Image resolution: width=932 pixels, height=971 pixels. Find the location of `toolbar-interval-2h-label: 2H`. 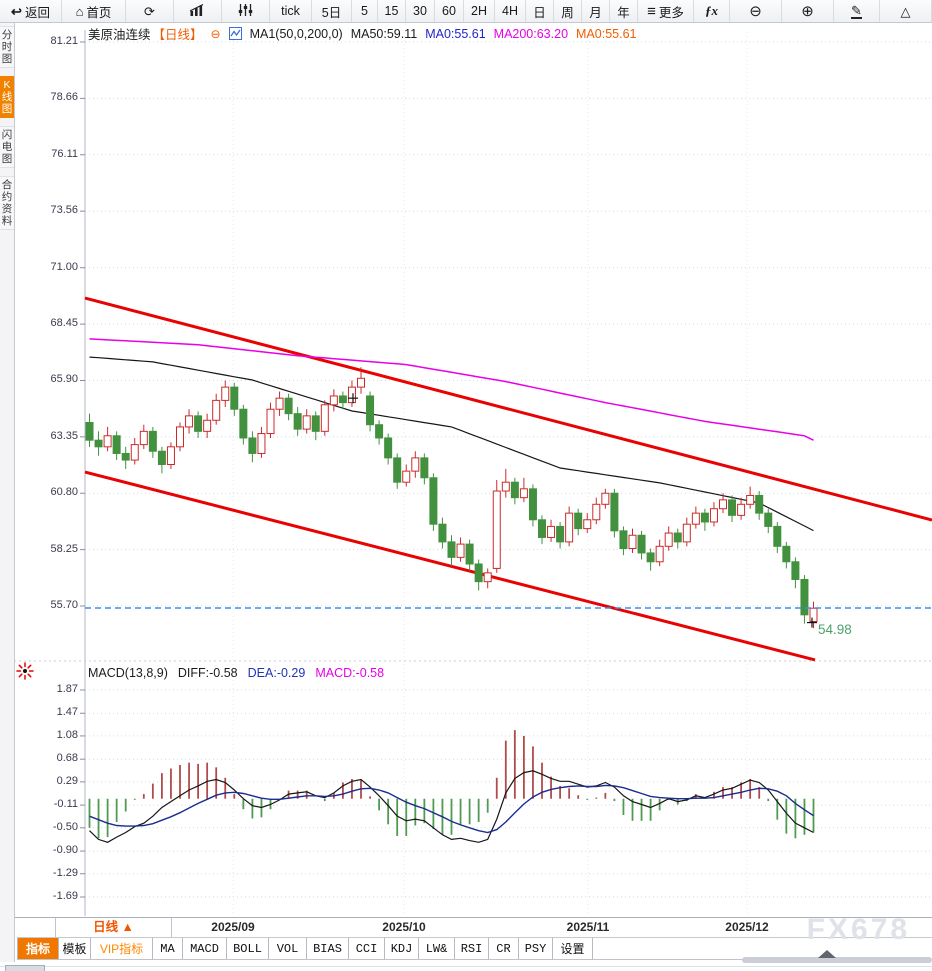

toolbar-interval-2h-label: 2H is located at coordinates (479, 11).